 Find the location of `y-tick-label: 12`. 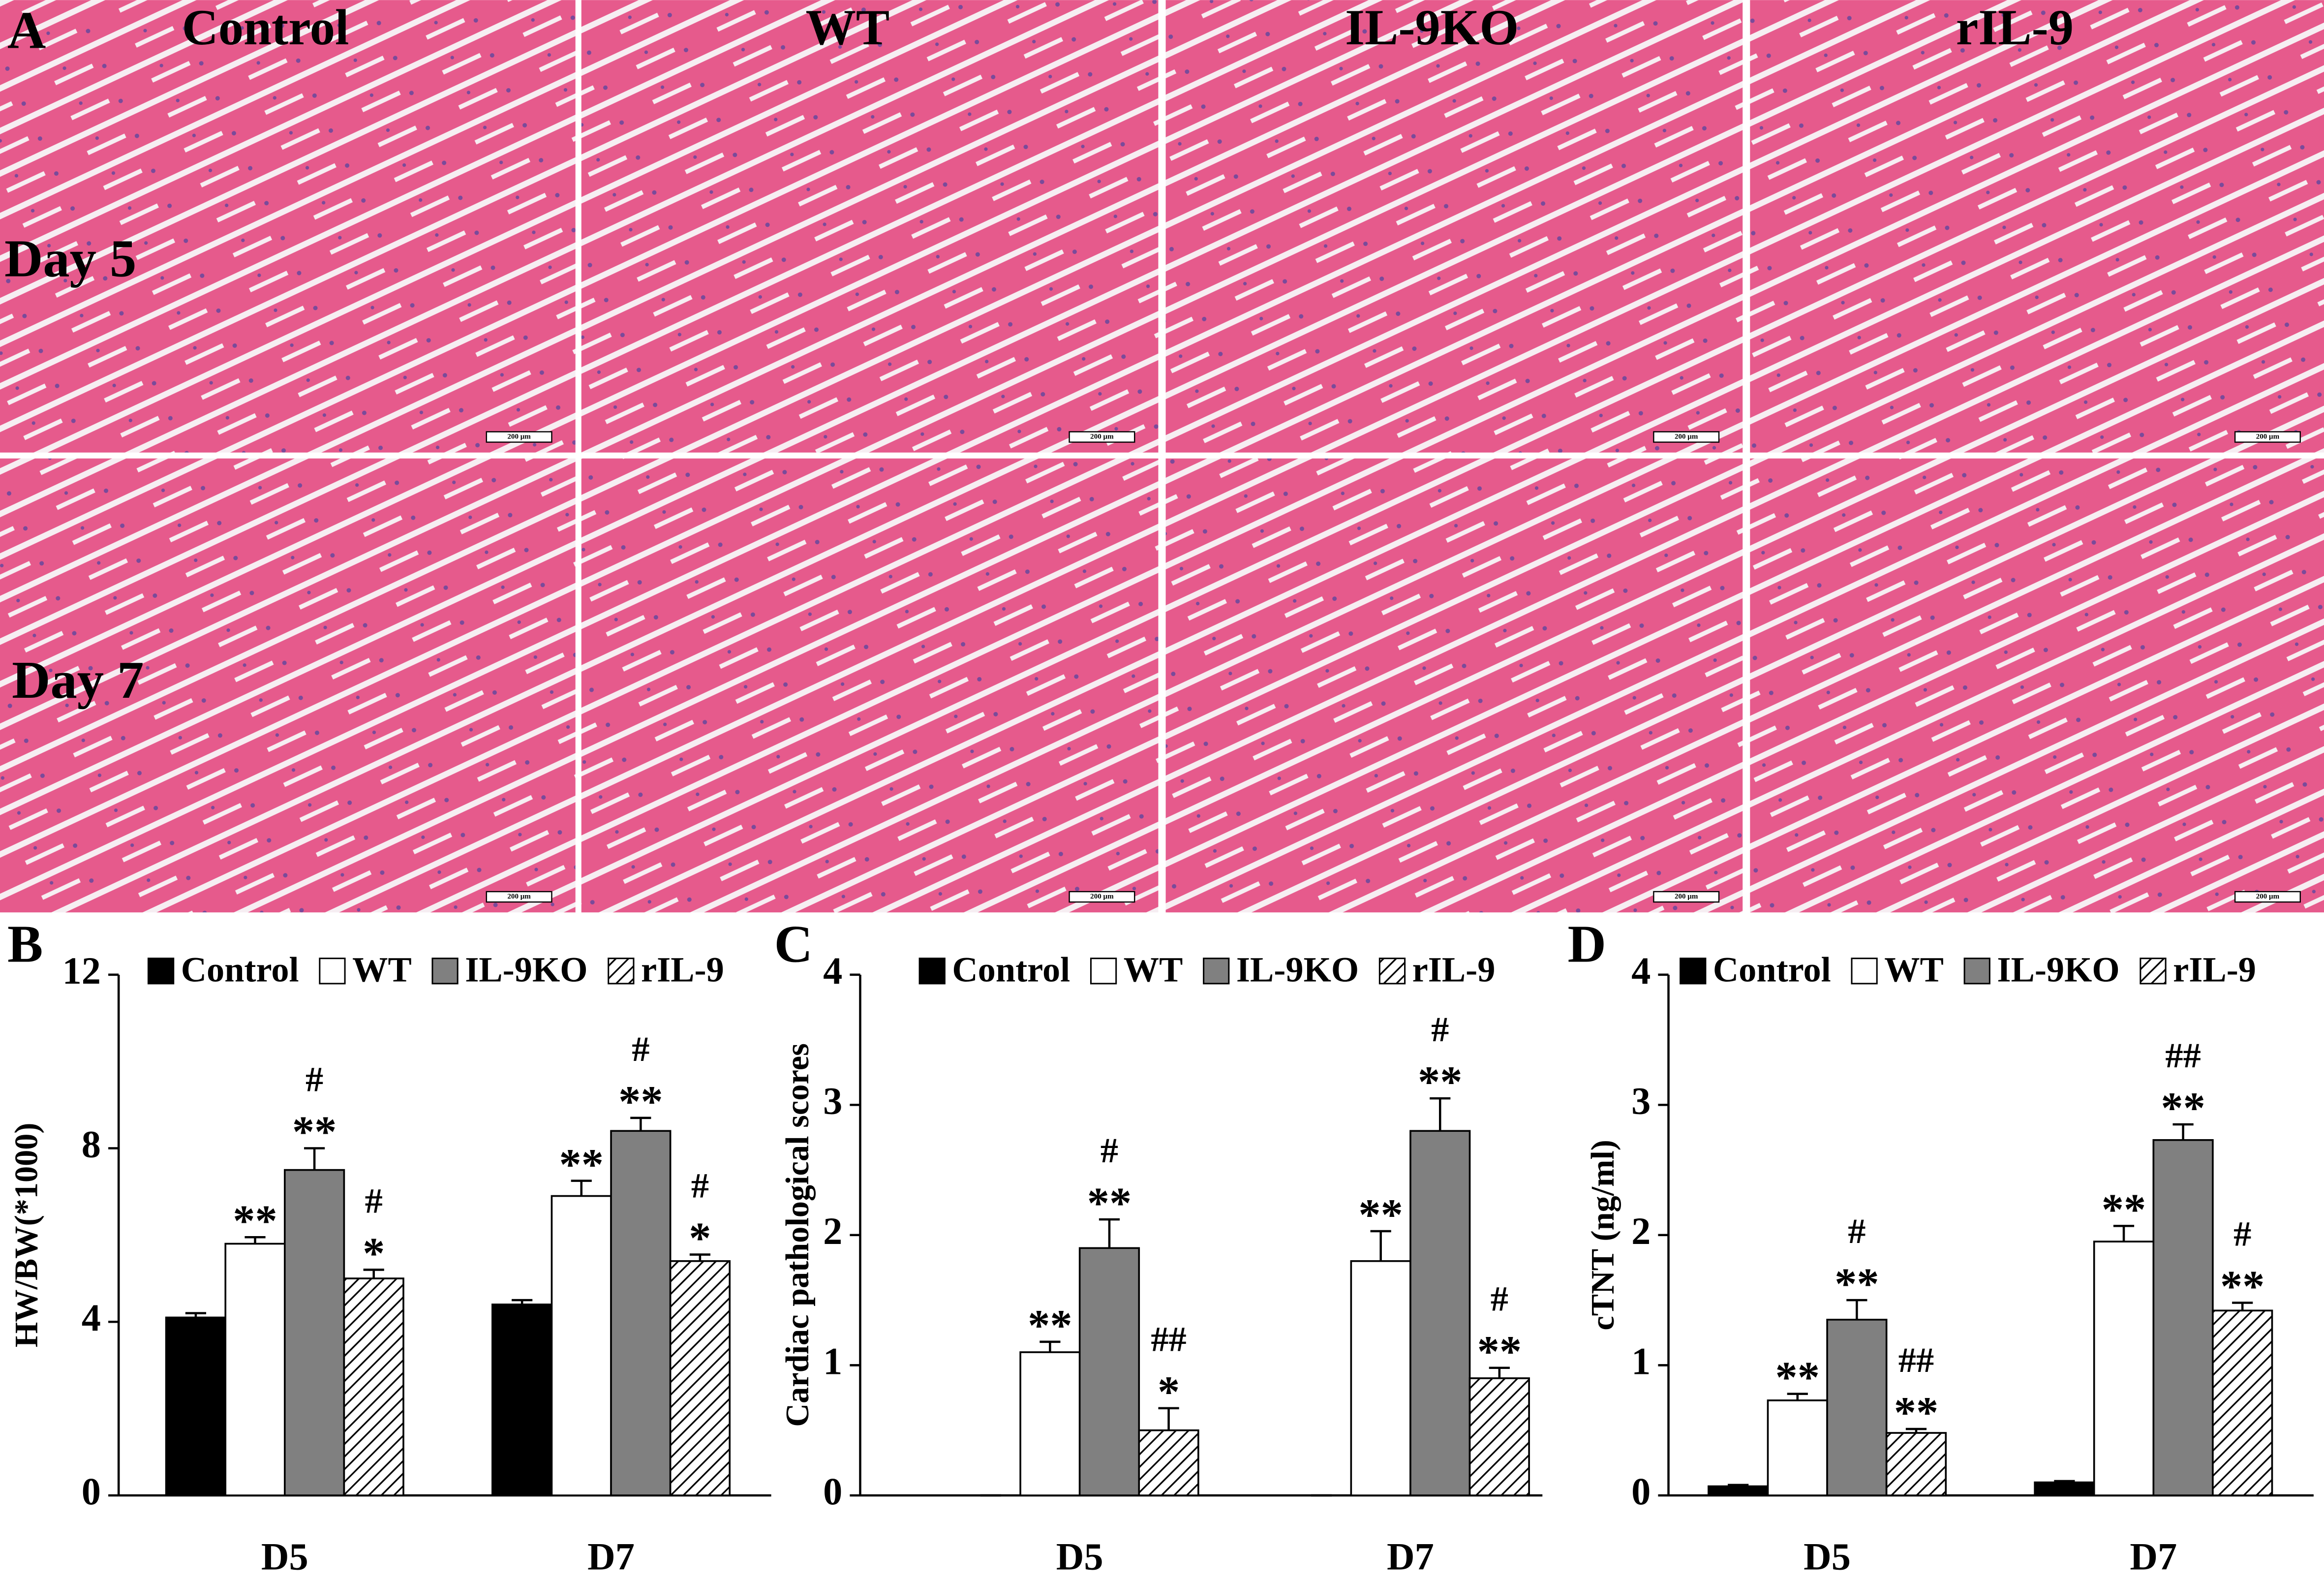

y-tick-label: 12 is located at coordinates (81, 970).